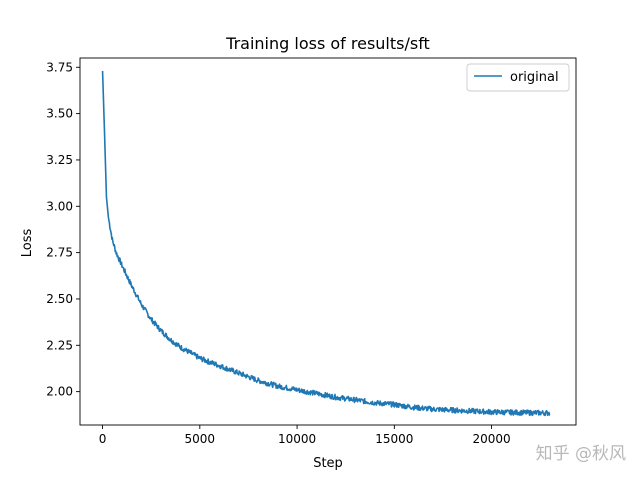 The image size is (640, 480). Describe the element at coordinates (59, 160) in the screenshot. I see `y-tick-label: 3.25` at that location.